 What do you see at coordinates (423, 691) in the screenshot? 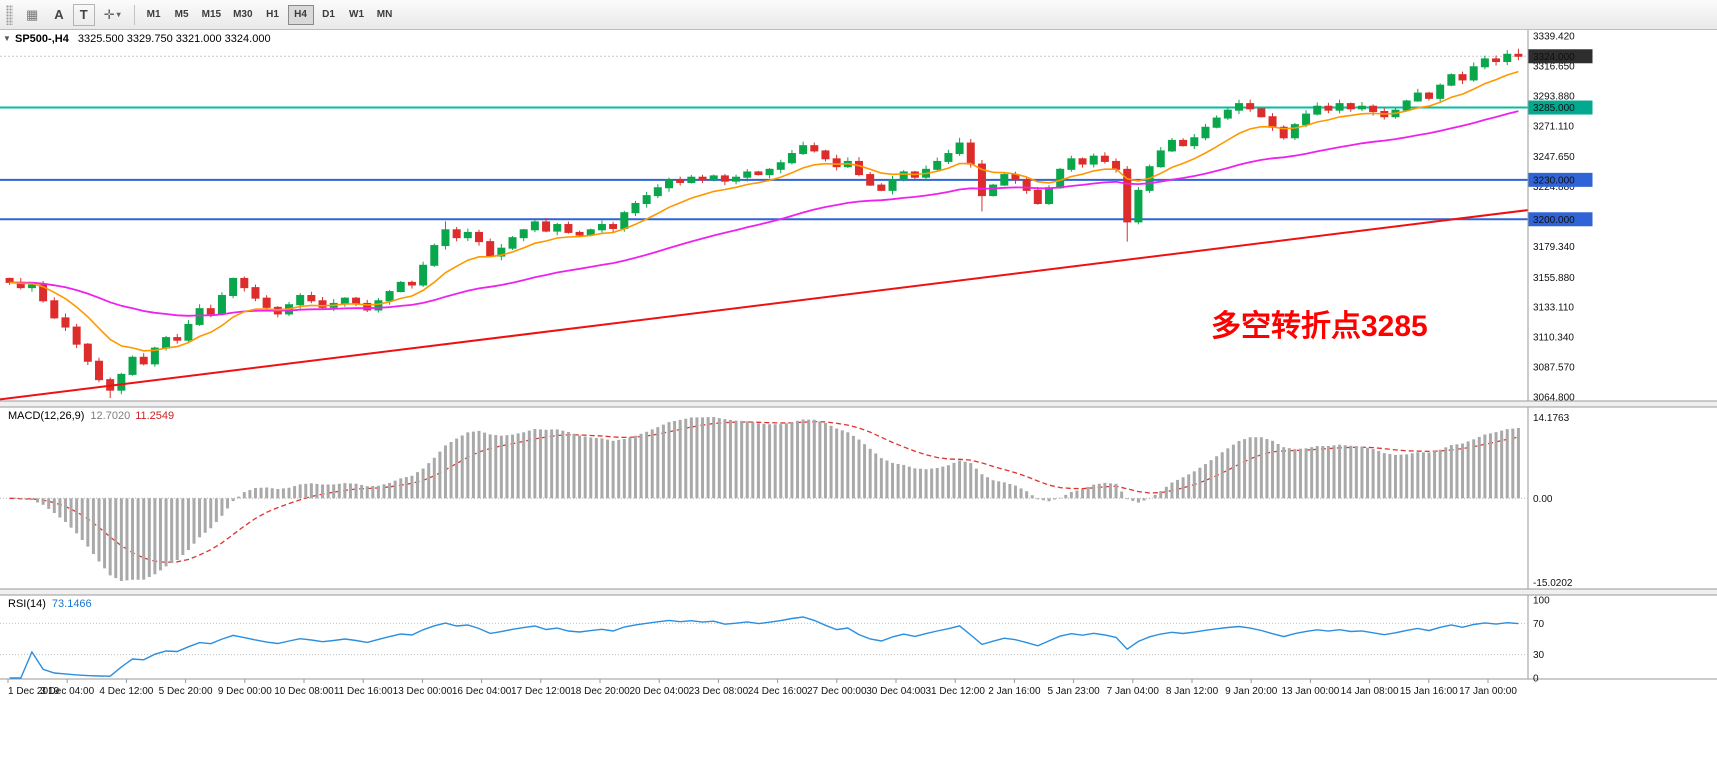
I see `svg-text: 13 Dec 00:00` at bounding box center [423, 691].